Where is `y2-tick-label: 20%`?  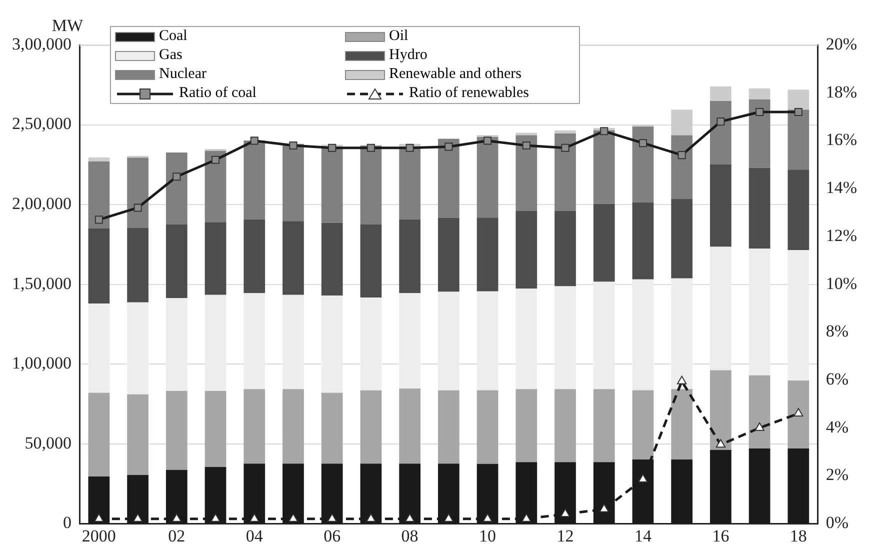
y2-tick-label: 20% is located at coordinates (842, 44).